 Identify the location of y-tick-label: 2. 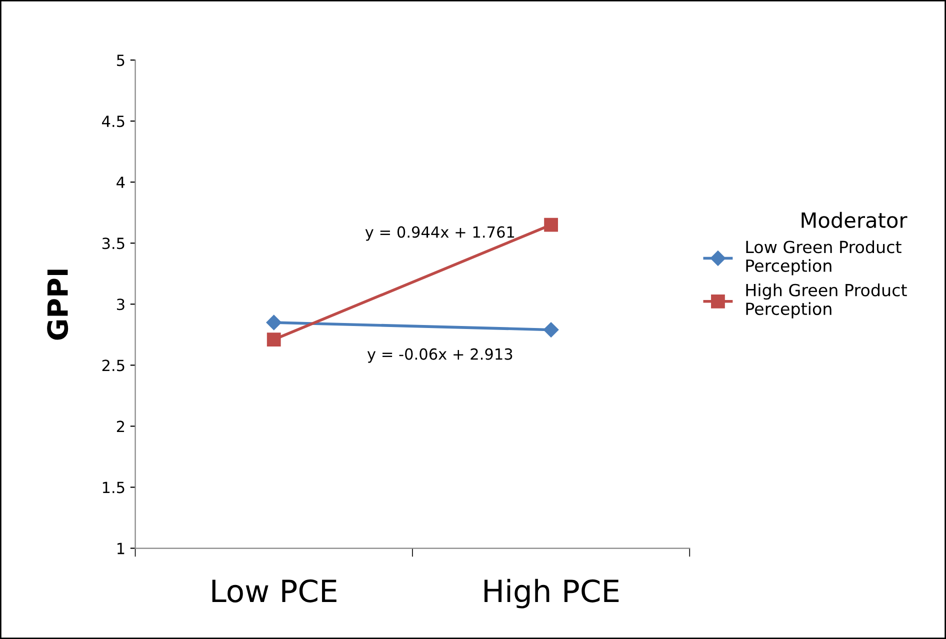
(120, 426).